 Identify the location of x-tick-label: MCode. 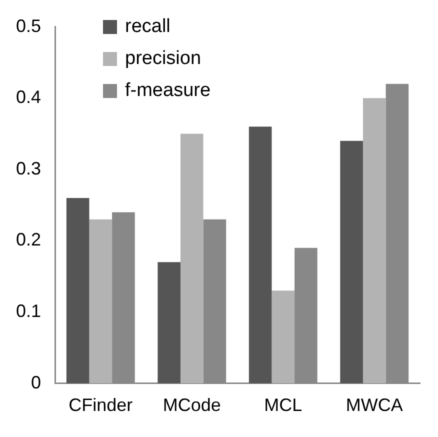
(191, 405).